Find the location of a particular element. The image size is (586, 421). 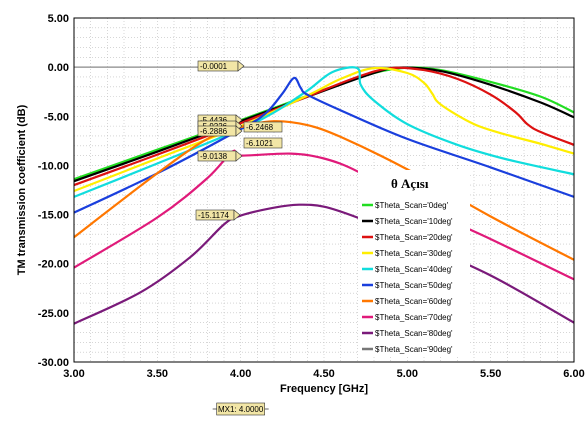

y-tick-label: -25.00 is located at coordinates (53, 314).